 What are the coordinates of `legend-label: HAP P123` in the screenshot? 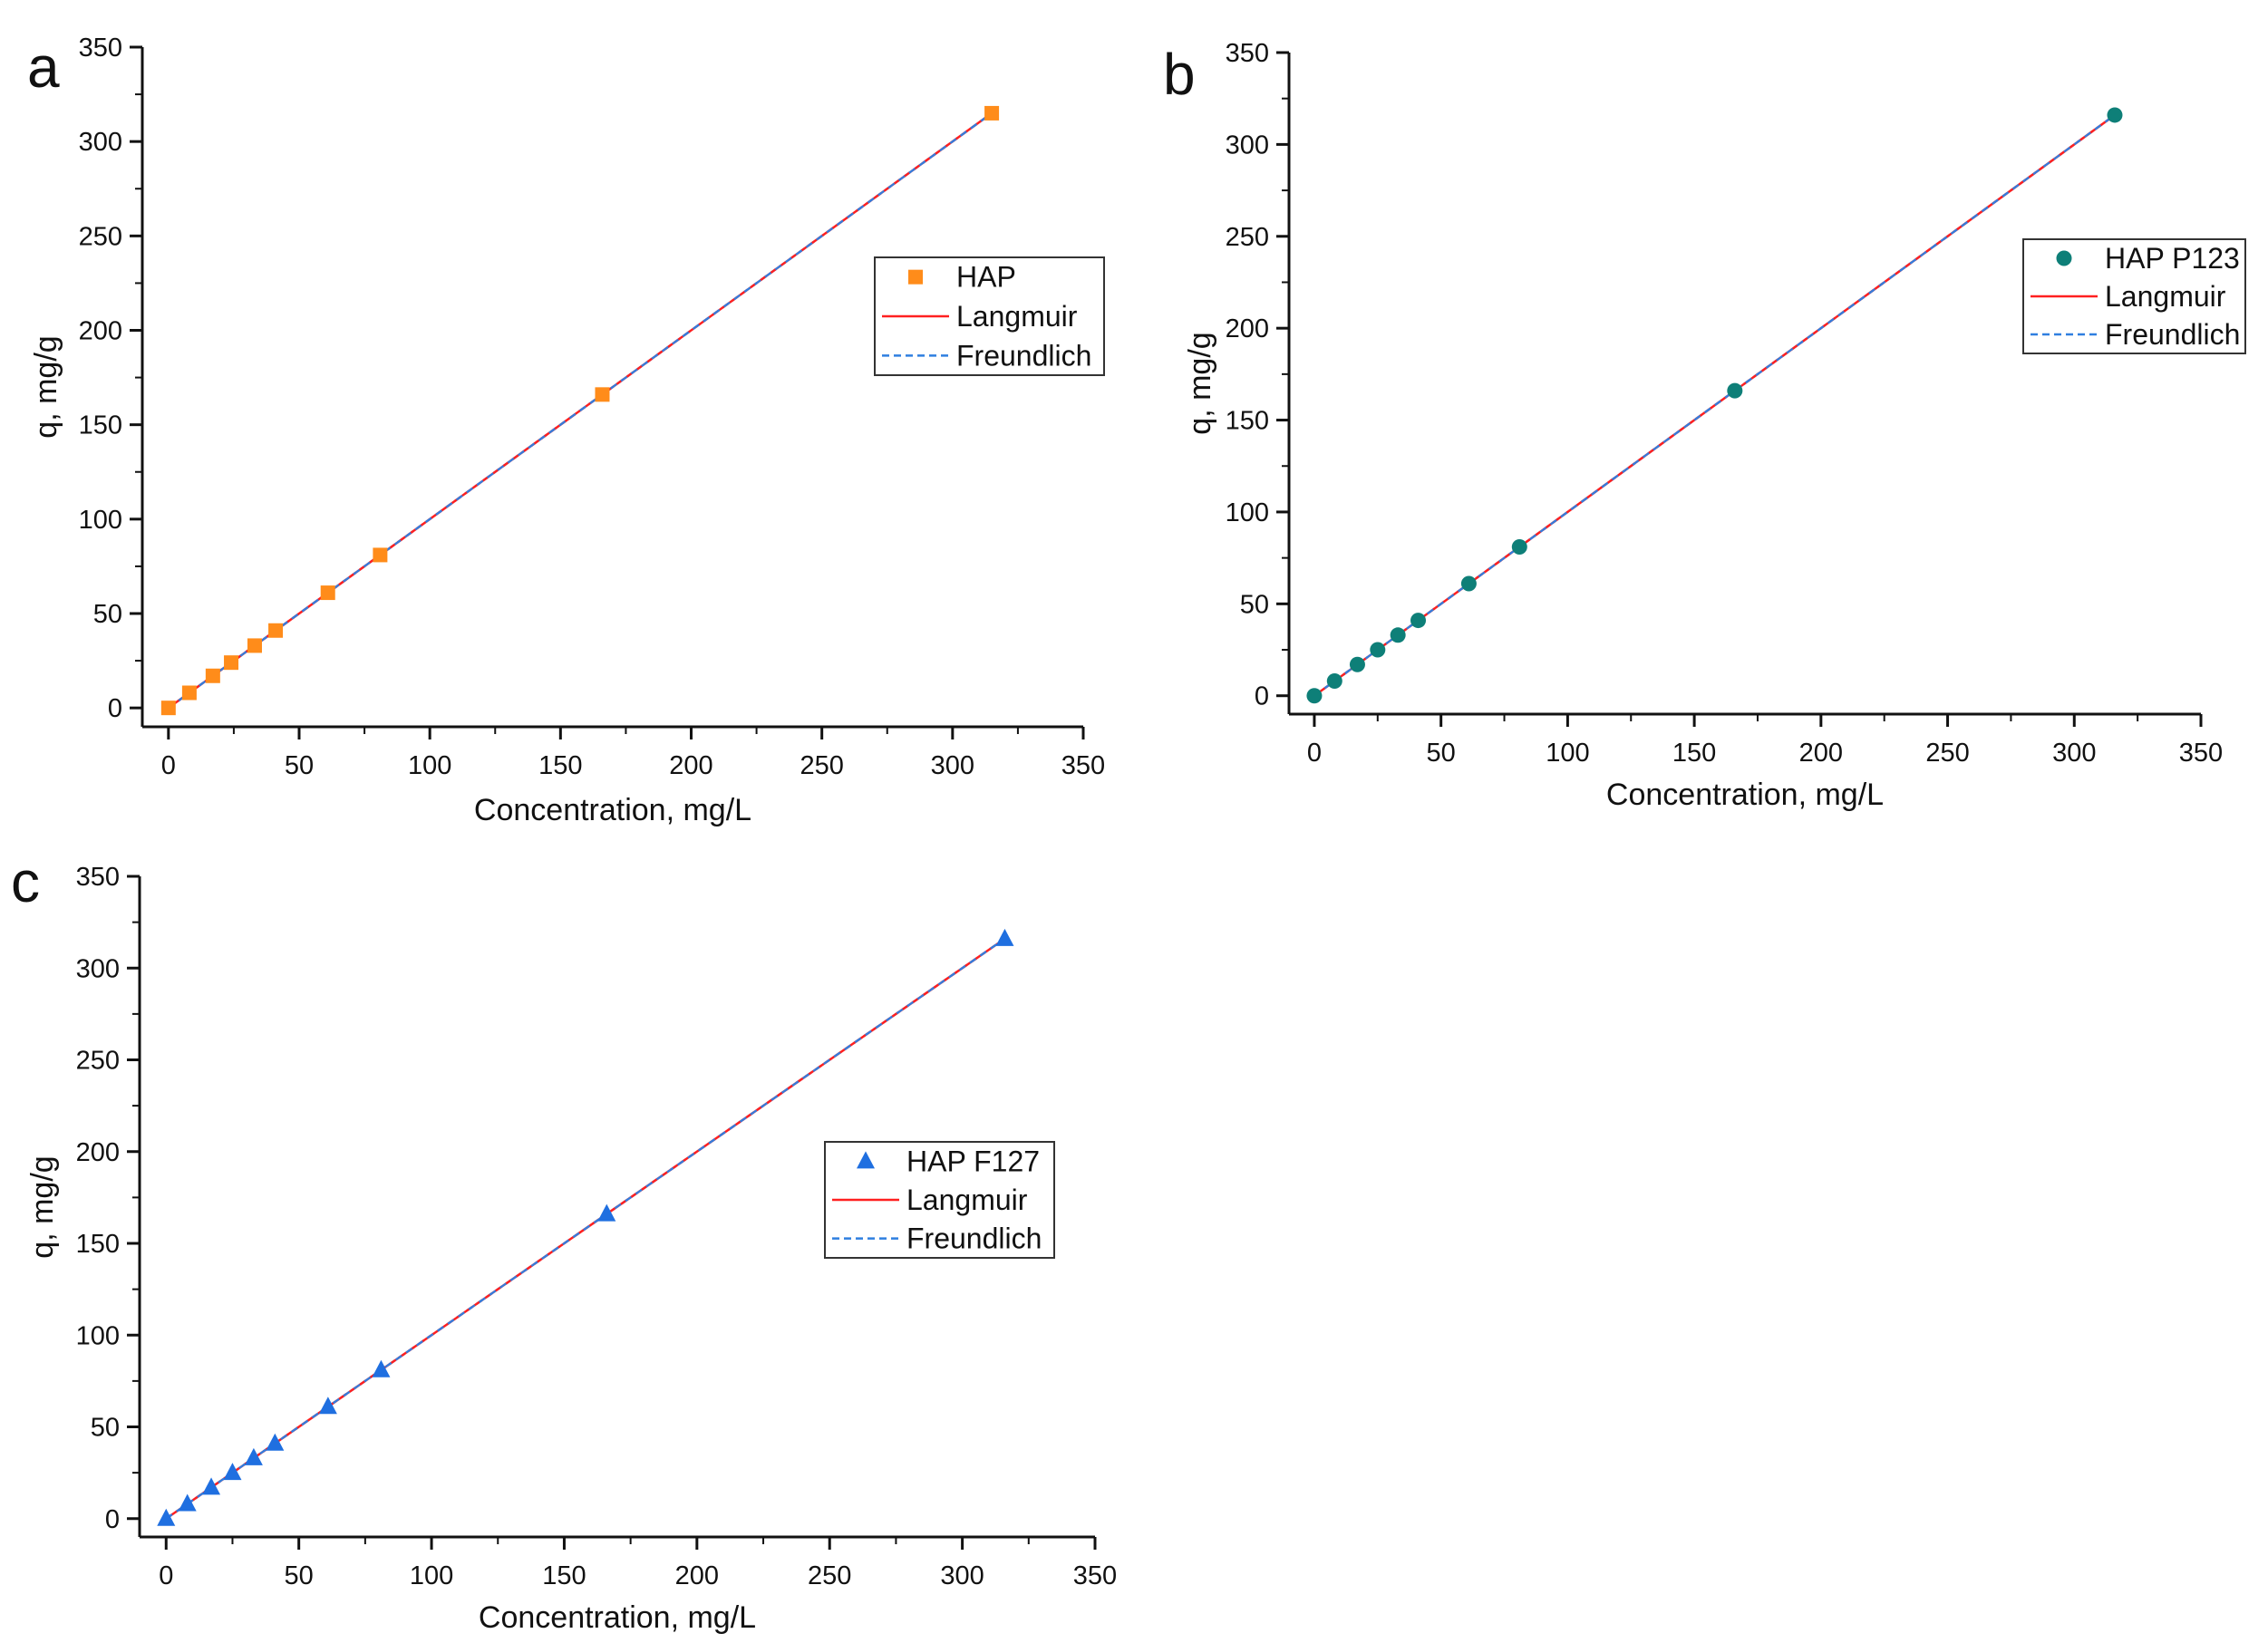 It's located at (2172, 258).